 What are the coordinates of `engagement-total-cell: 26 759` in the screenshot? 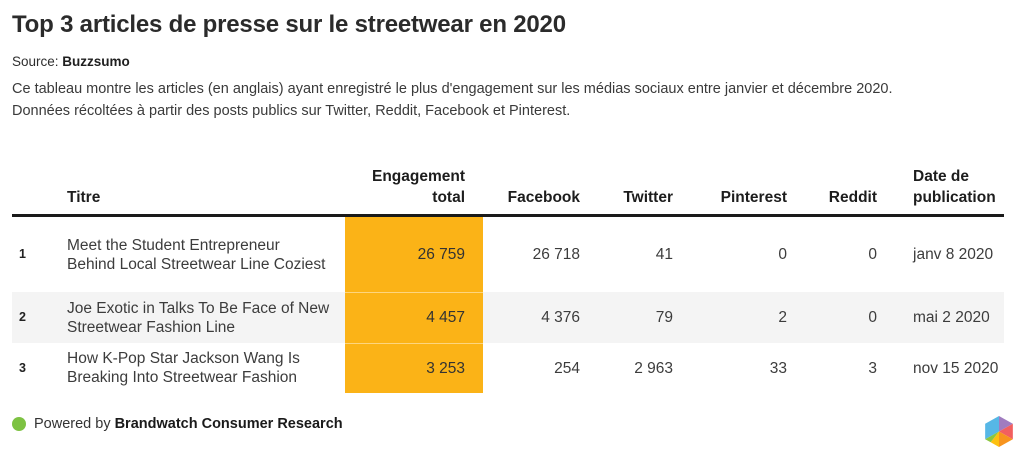 It's located at (414, 253).